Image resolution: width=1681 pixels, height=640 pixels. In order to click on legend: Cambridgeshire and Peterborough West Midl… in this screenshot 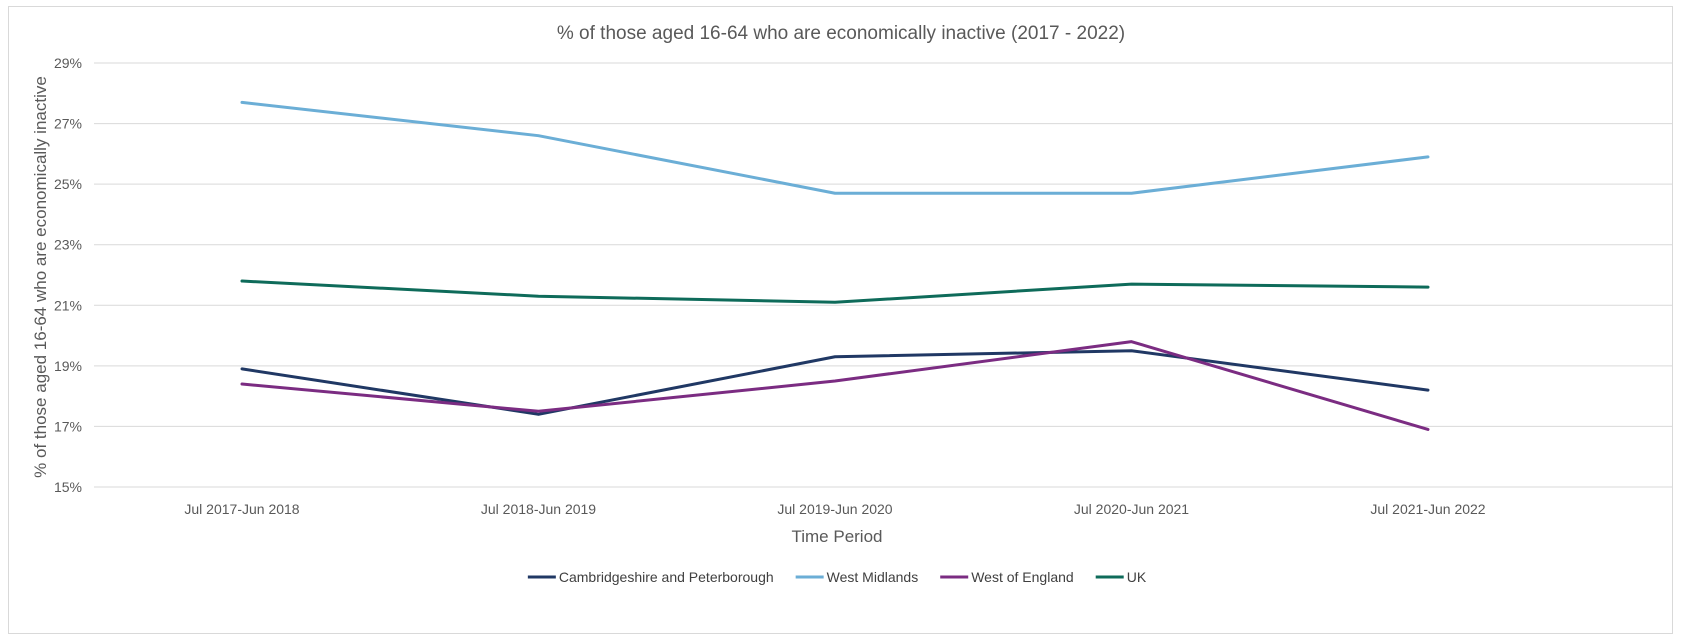, I will do `click(837, 577)`.